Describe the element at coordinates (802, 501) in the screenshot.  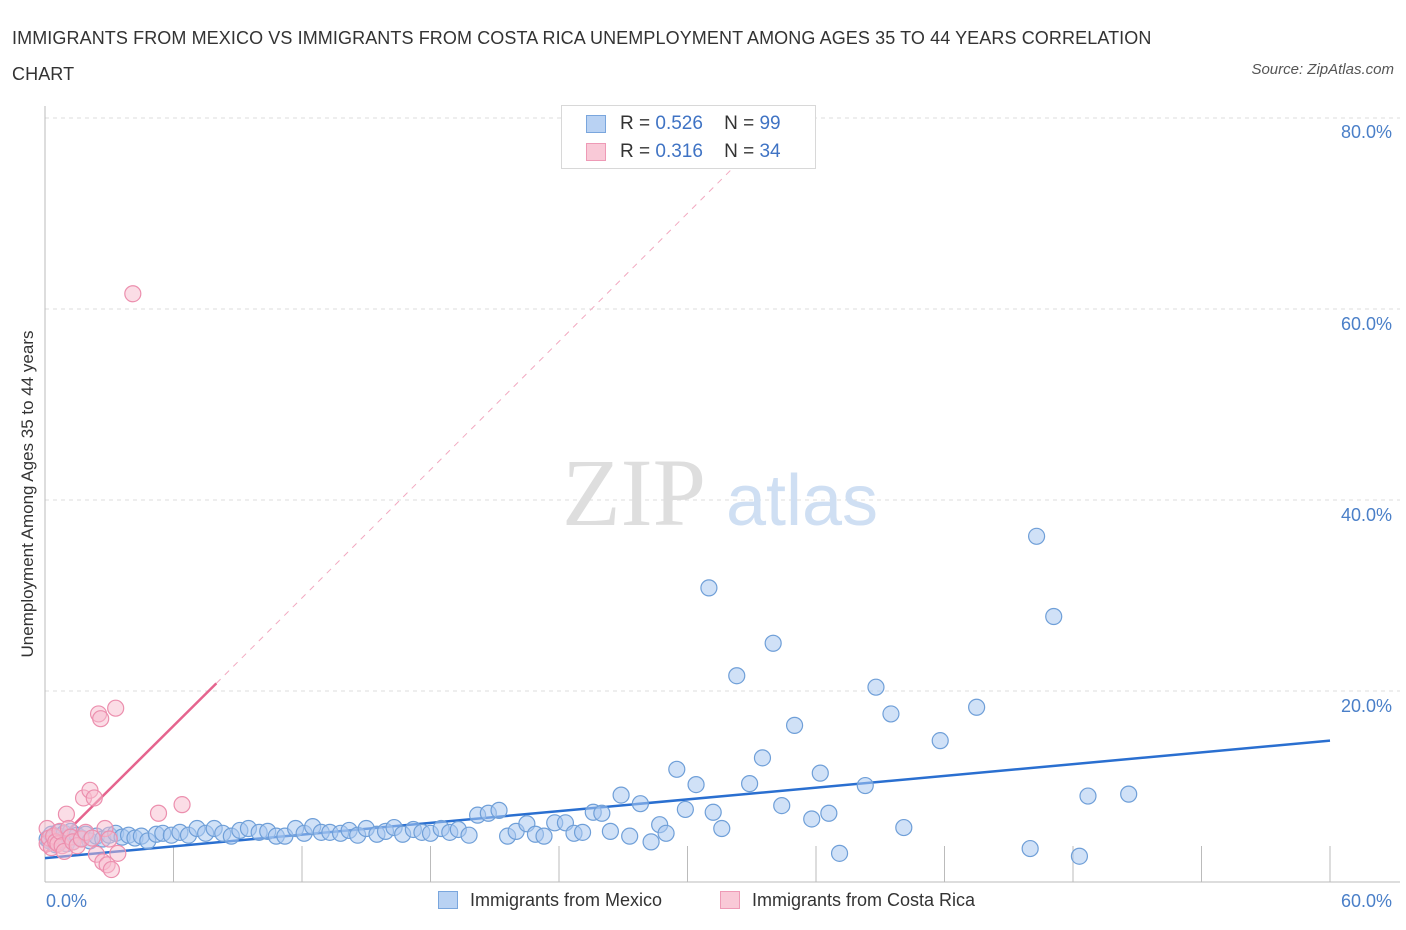
I see `watermark-atlas: atlas` at that location.